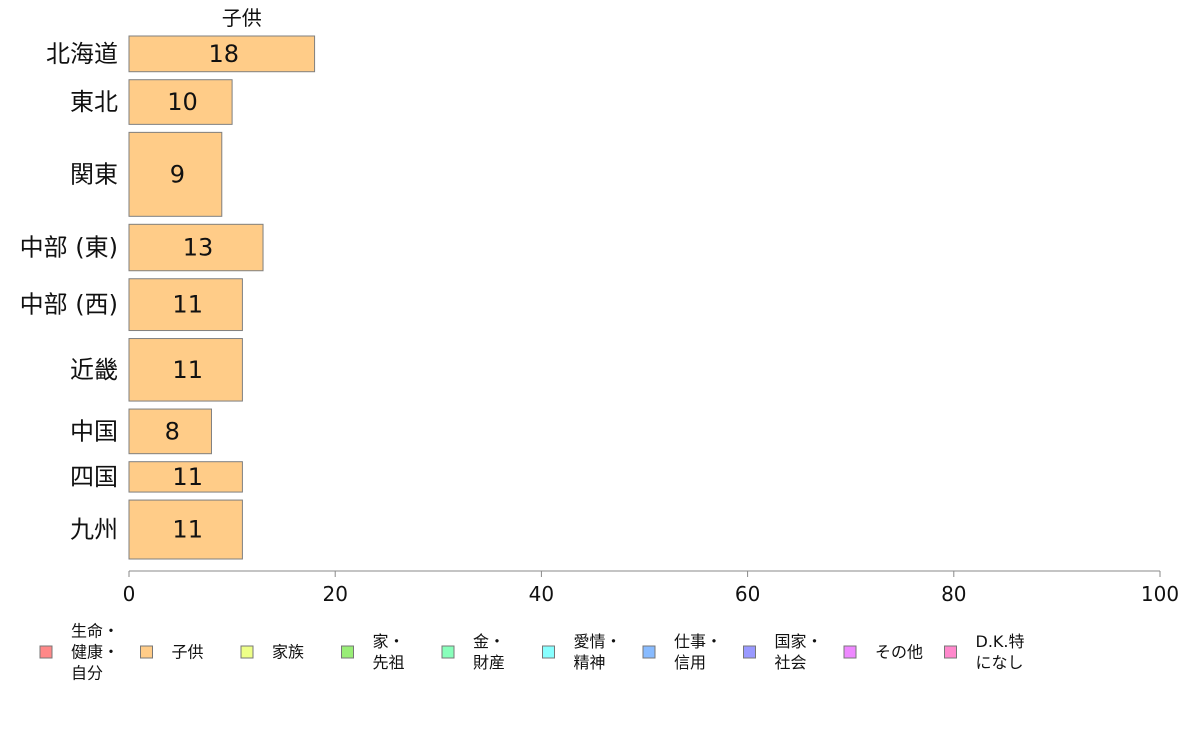 Image resolution: width=1188 pixels, height=736 pixels. I want to click on x-axis: 0 20 40 60 80 100, so click(651, 588).